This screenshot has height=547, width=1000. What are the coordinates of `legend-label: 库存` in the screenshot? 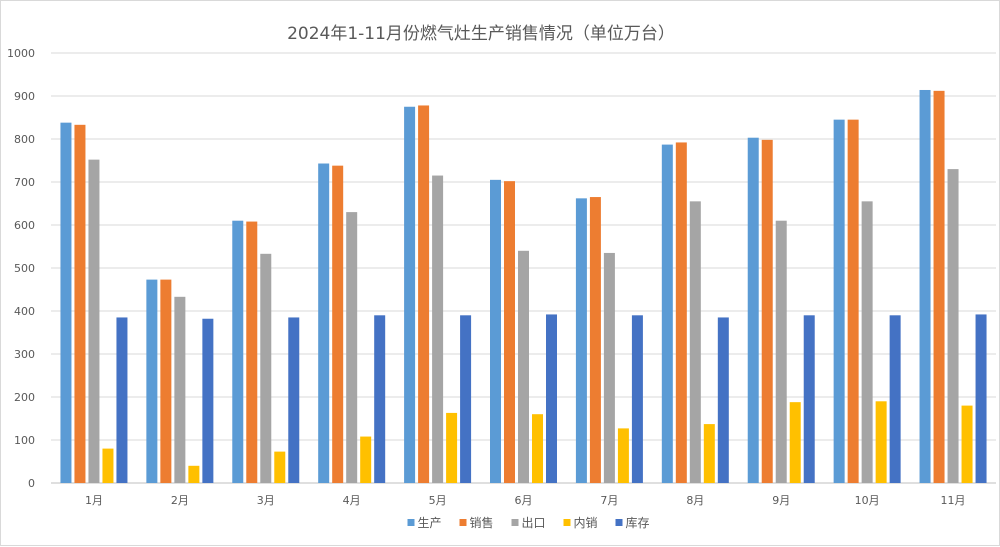 It's located at (638, 522).